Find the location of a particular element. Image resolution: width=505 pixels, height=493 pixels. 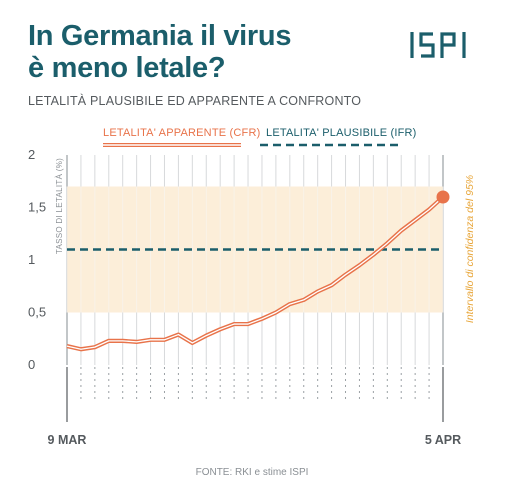

chart-title: In Germania il virus è meno letale? is located at coordinates (159, 52).